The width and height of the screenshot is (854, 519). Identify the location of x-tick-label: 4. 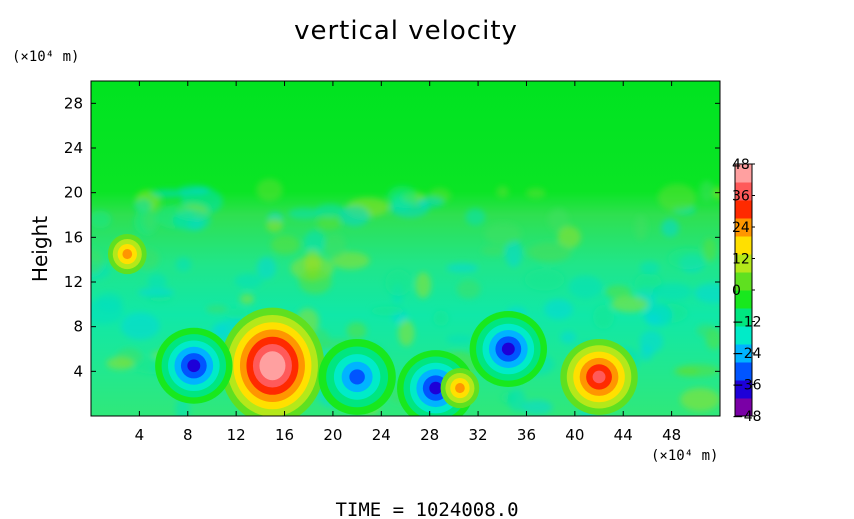
(140, 435).